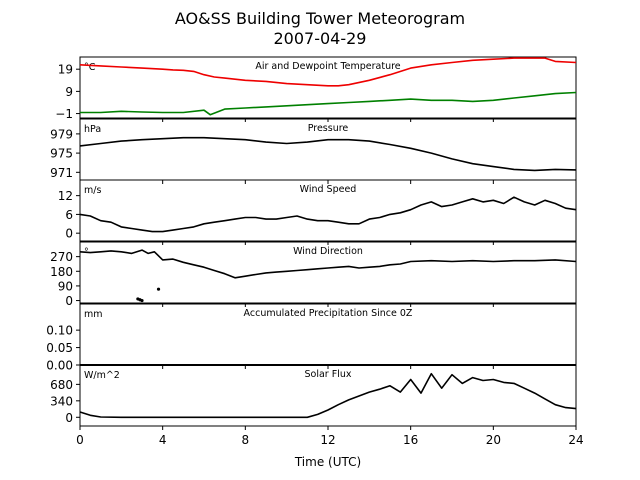  Describe the element at coordinates (80, 440) in the screenshot. I see `x-tick-label: 0` at that location.